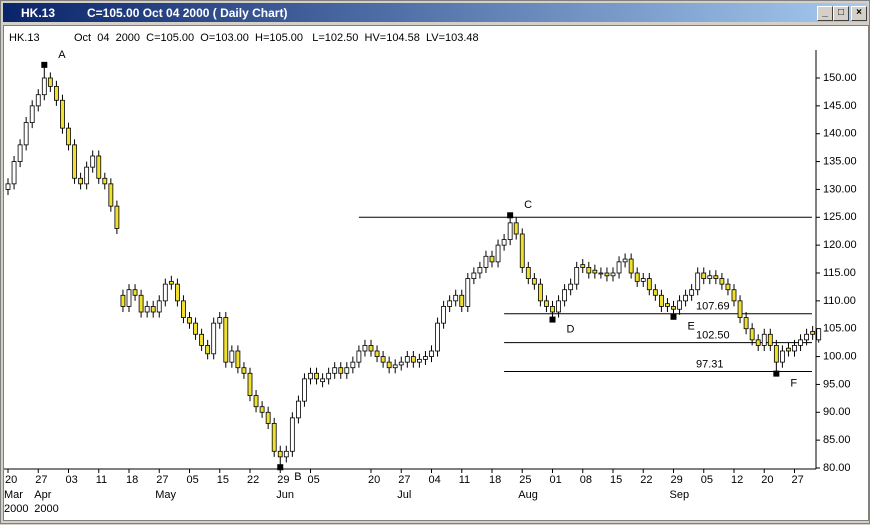 The image size is (870, 525). I want to click on y-tick-label: 150.00, so click(840, 78).